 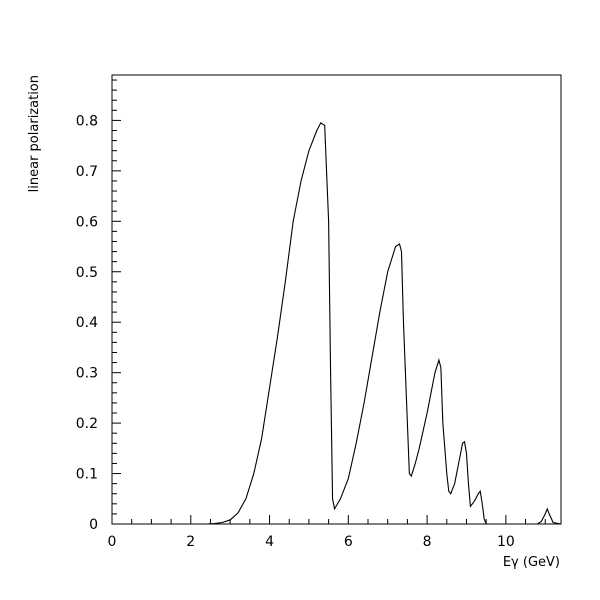 I want to click on y-axis-title: linear polarization, so click(x=34, y=133).